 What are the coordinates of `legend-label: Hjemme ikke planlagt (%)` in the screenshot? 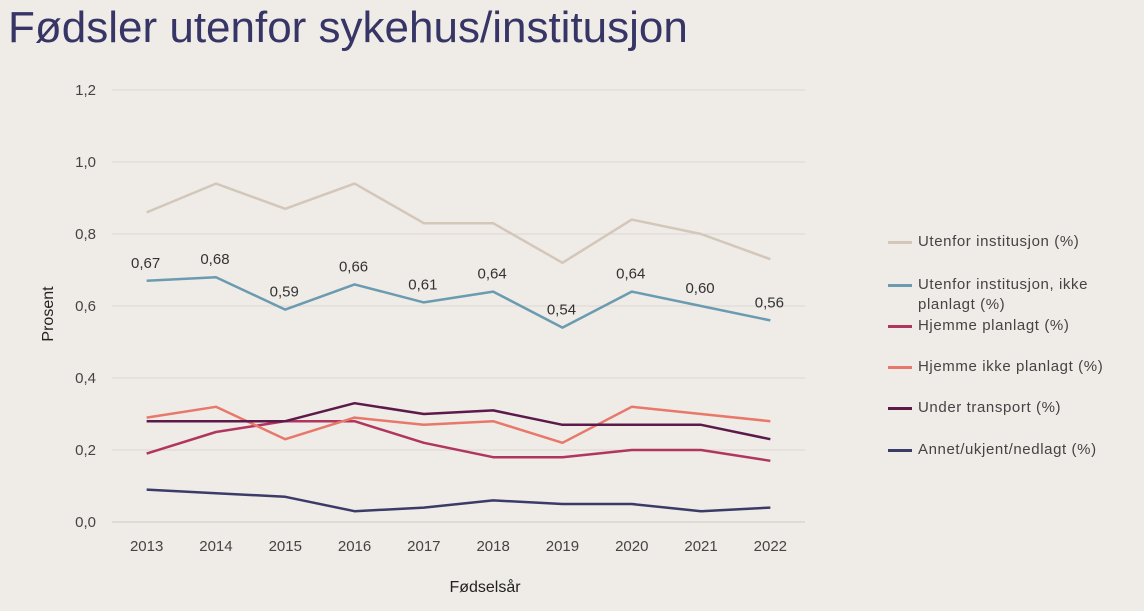 It's located at (1011, 366).